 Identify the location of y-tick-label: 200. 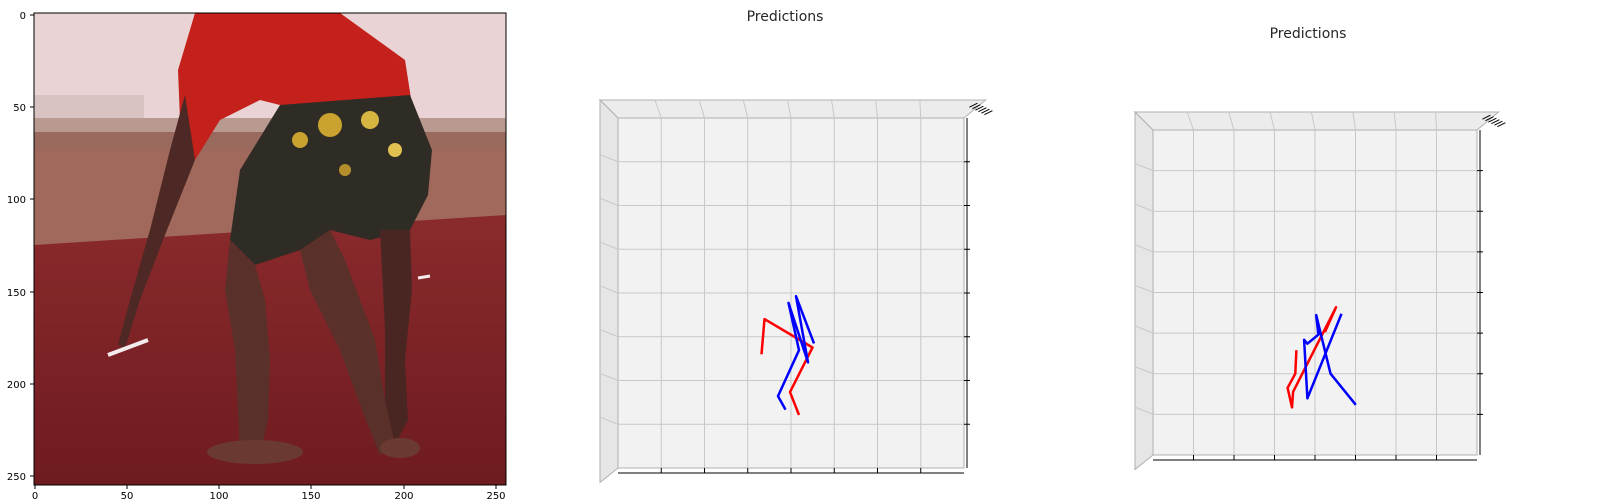
(16, 385).